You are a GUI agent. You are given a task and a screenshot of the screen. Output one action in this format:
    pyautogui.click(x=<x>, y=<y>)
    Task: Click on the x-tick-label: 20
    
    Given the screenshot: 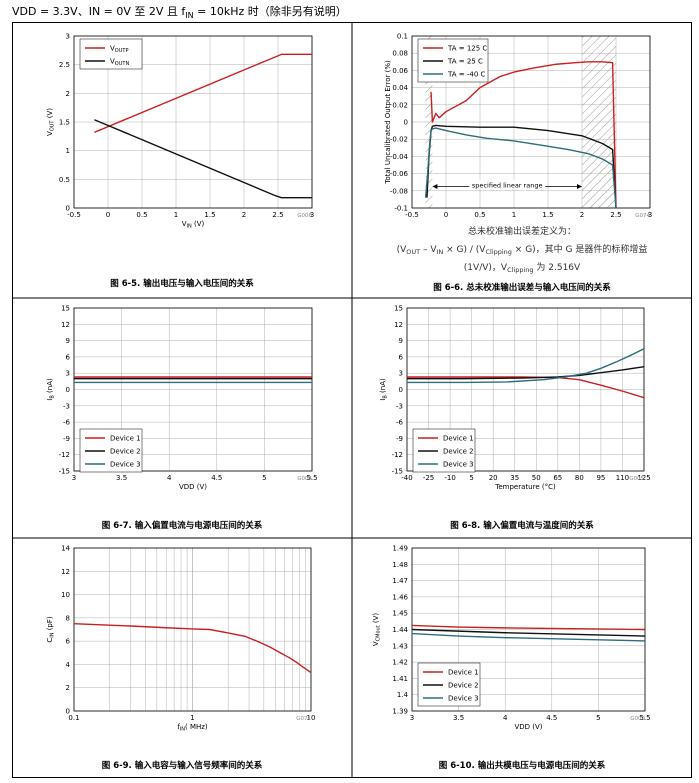 What is the action you would take?
    pyautogui.click(x=493, y=478)
    